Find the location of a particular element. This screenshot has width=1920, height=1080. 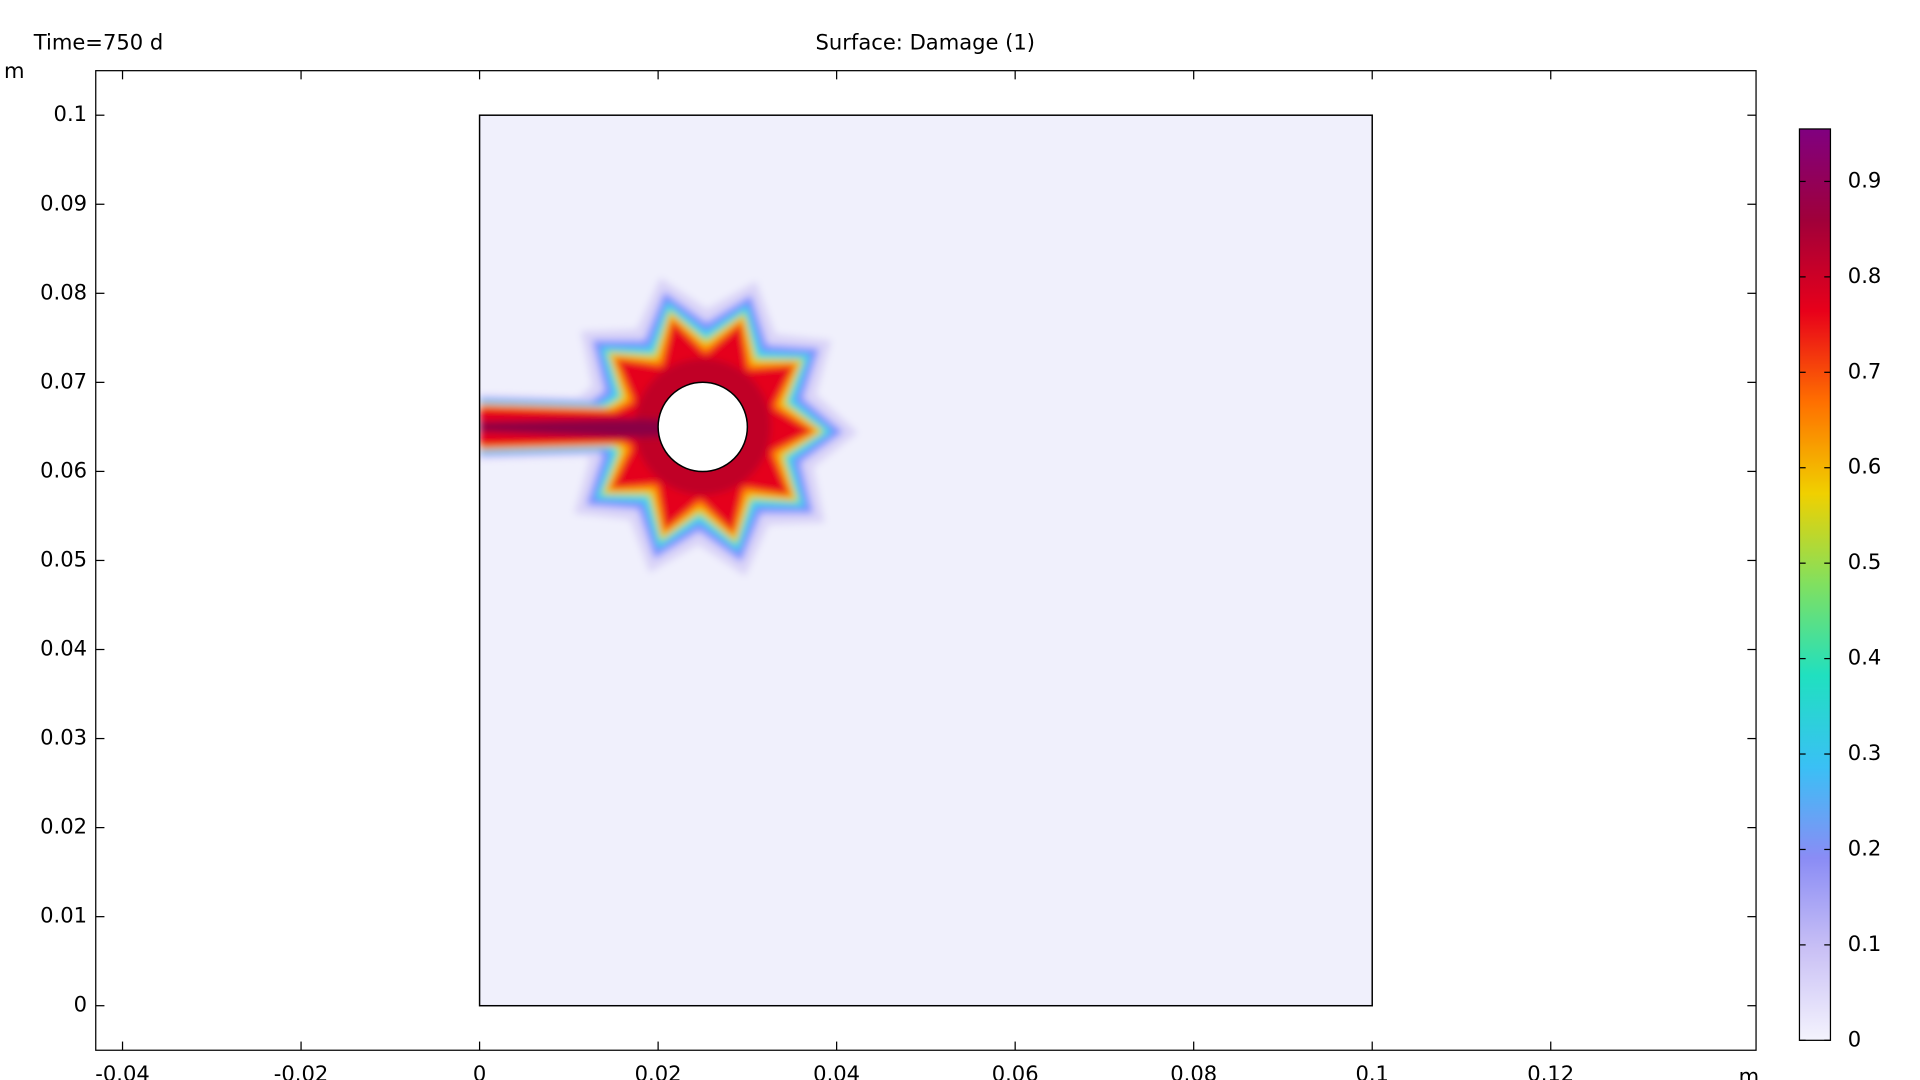

x-tick-label: -0.02 is located at coordinates (301, 1070).